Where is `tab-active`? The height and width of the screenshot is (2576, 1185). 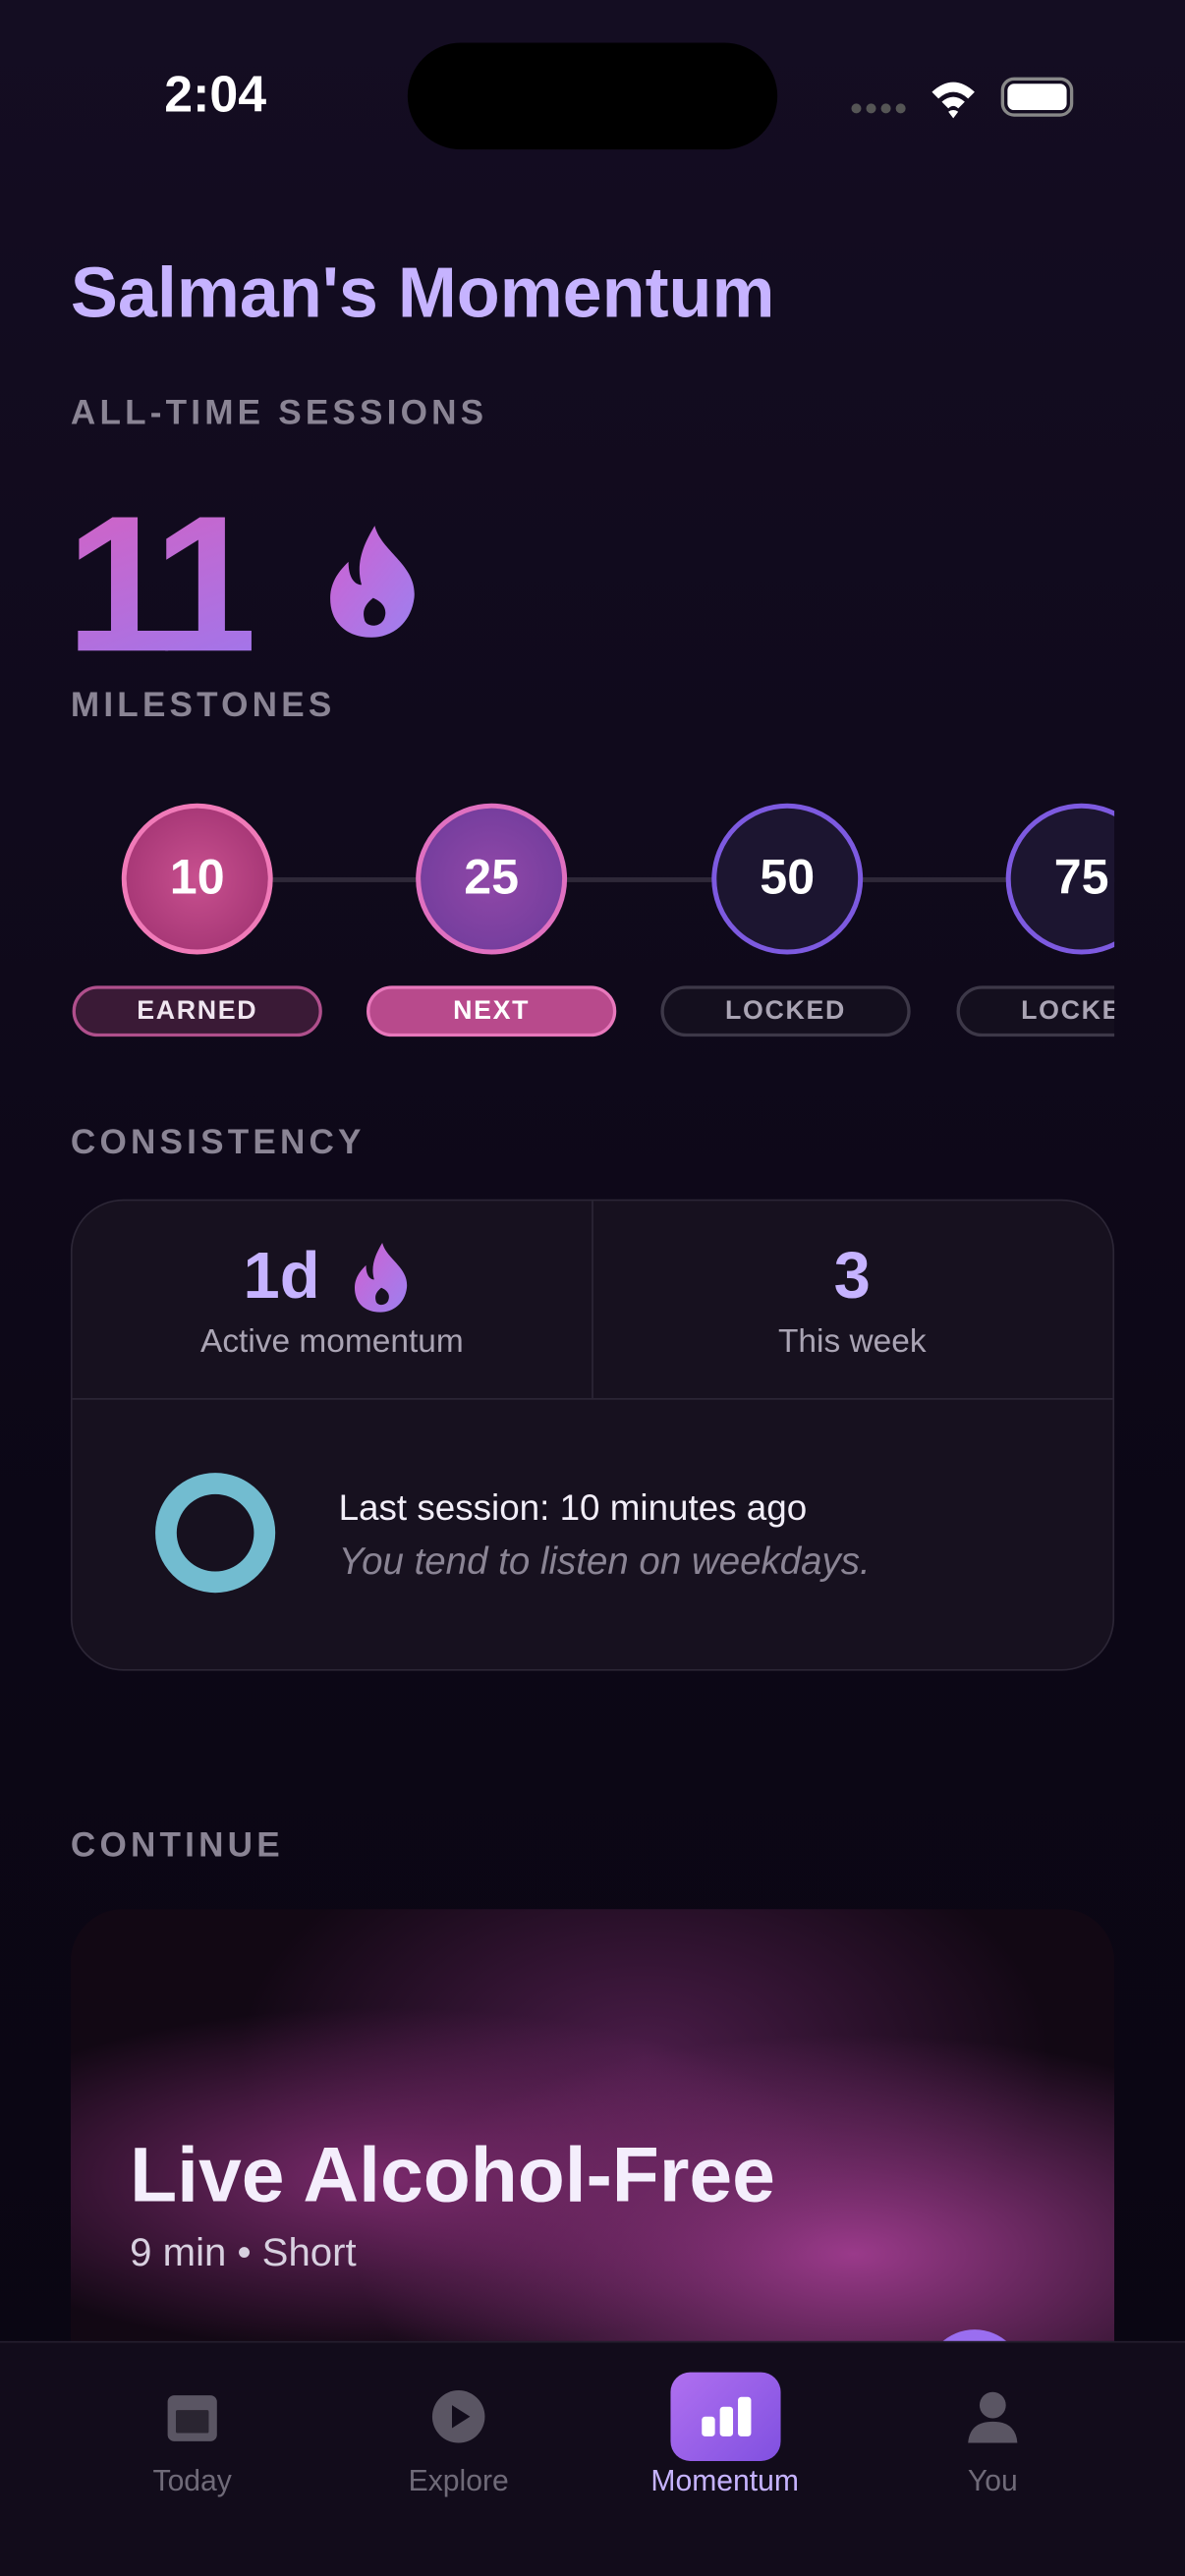
tab-active is located at coordinates (726, 2416).